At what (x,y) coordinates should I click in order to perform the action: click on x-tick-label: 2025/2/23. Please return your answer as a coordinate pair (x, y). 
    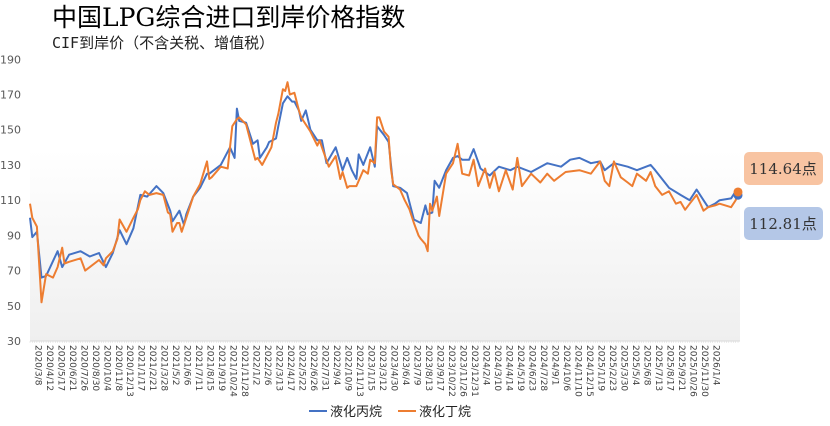
    Looking at the image, I should click on (612, 368).